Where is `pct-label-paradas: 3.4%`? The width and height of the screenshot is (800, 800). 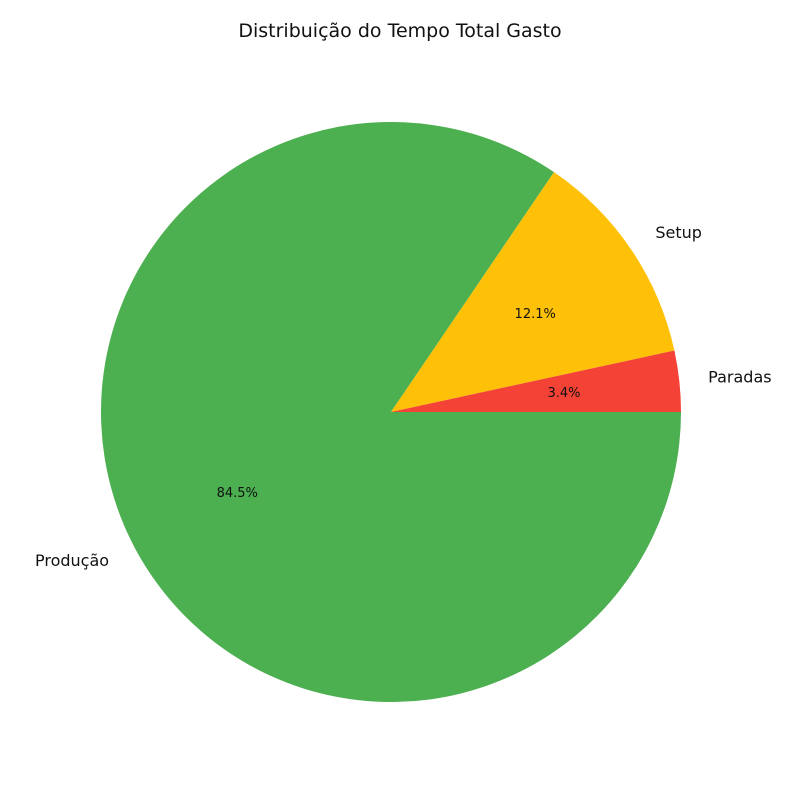 pct-label-paradas: 3.4% is located at coordinates (563, 393).